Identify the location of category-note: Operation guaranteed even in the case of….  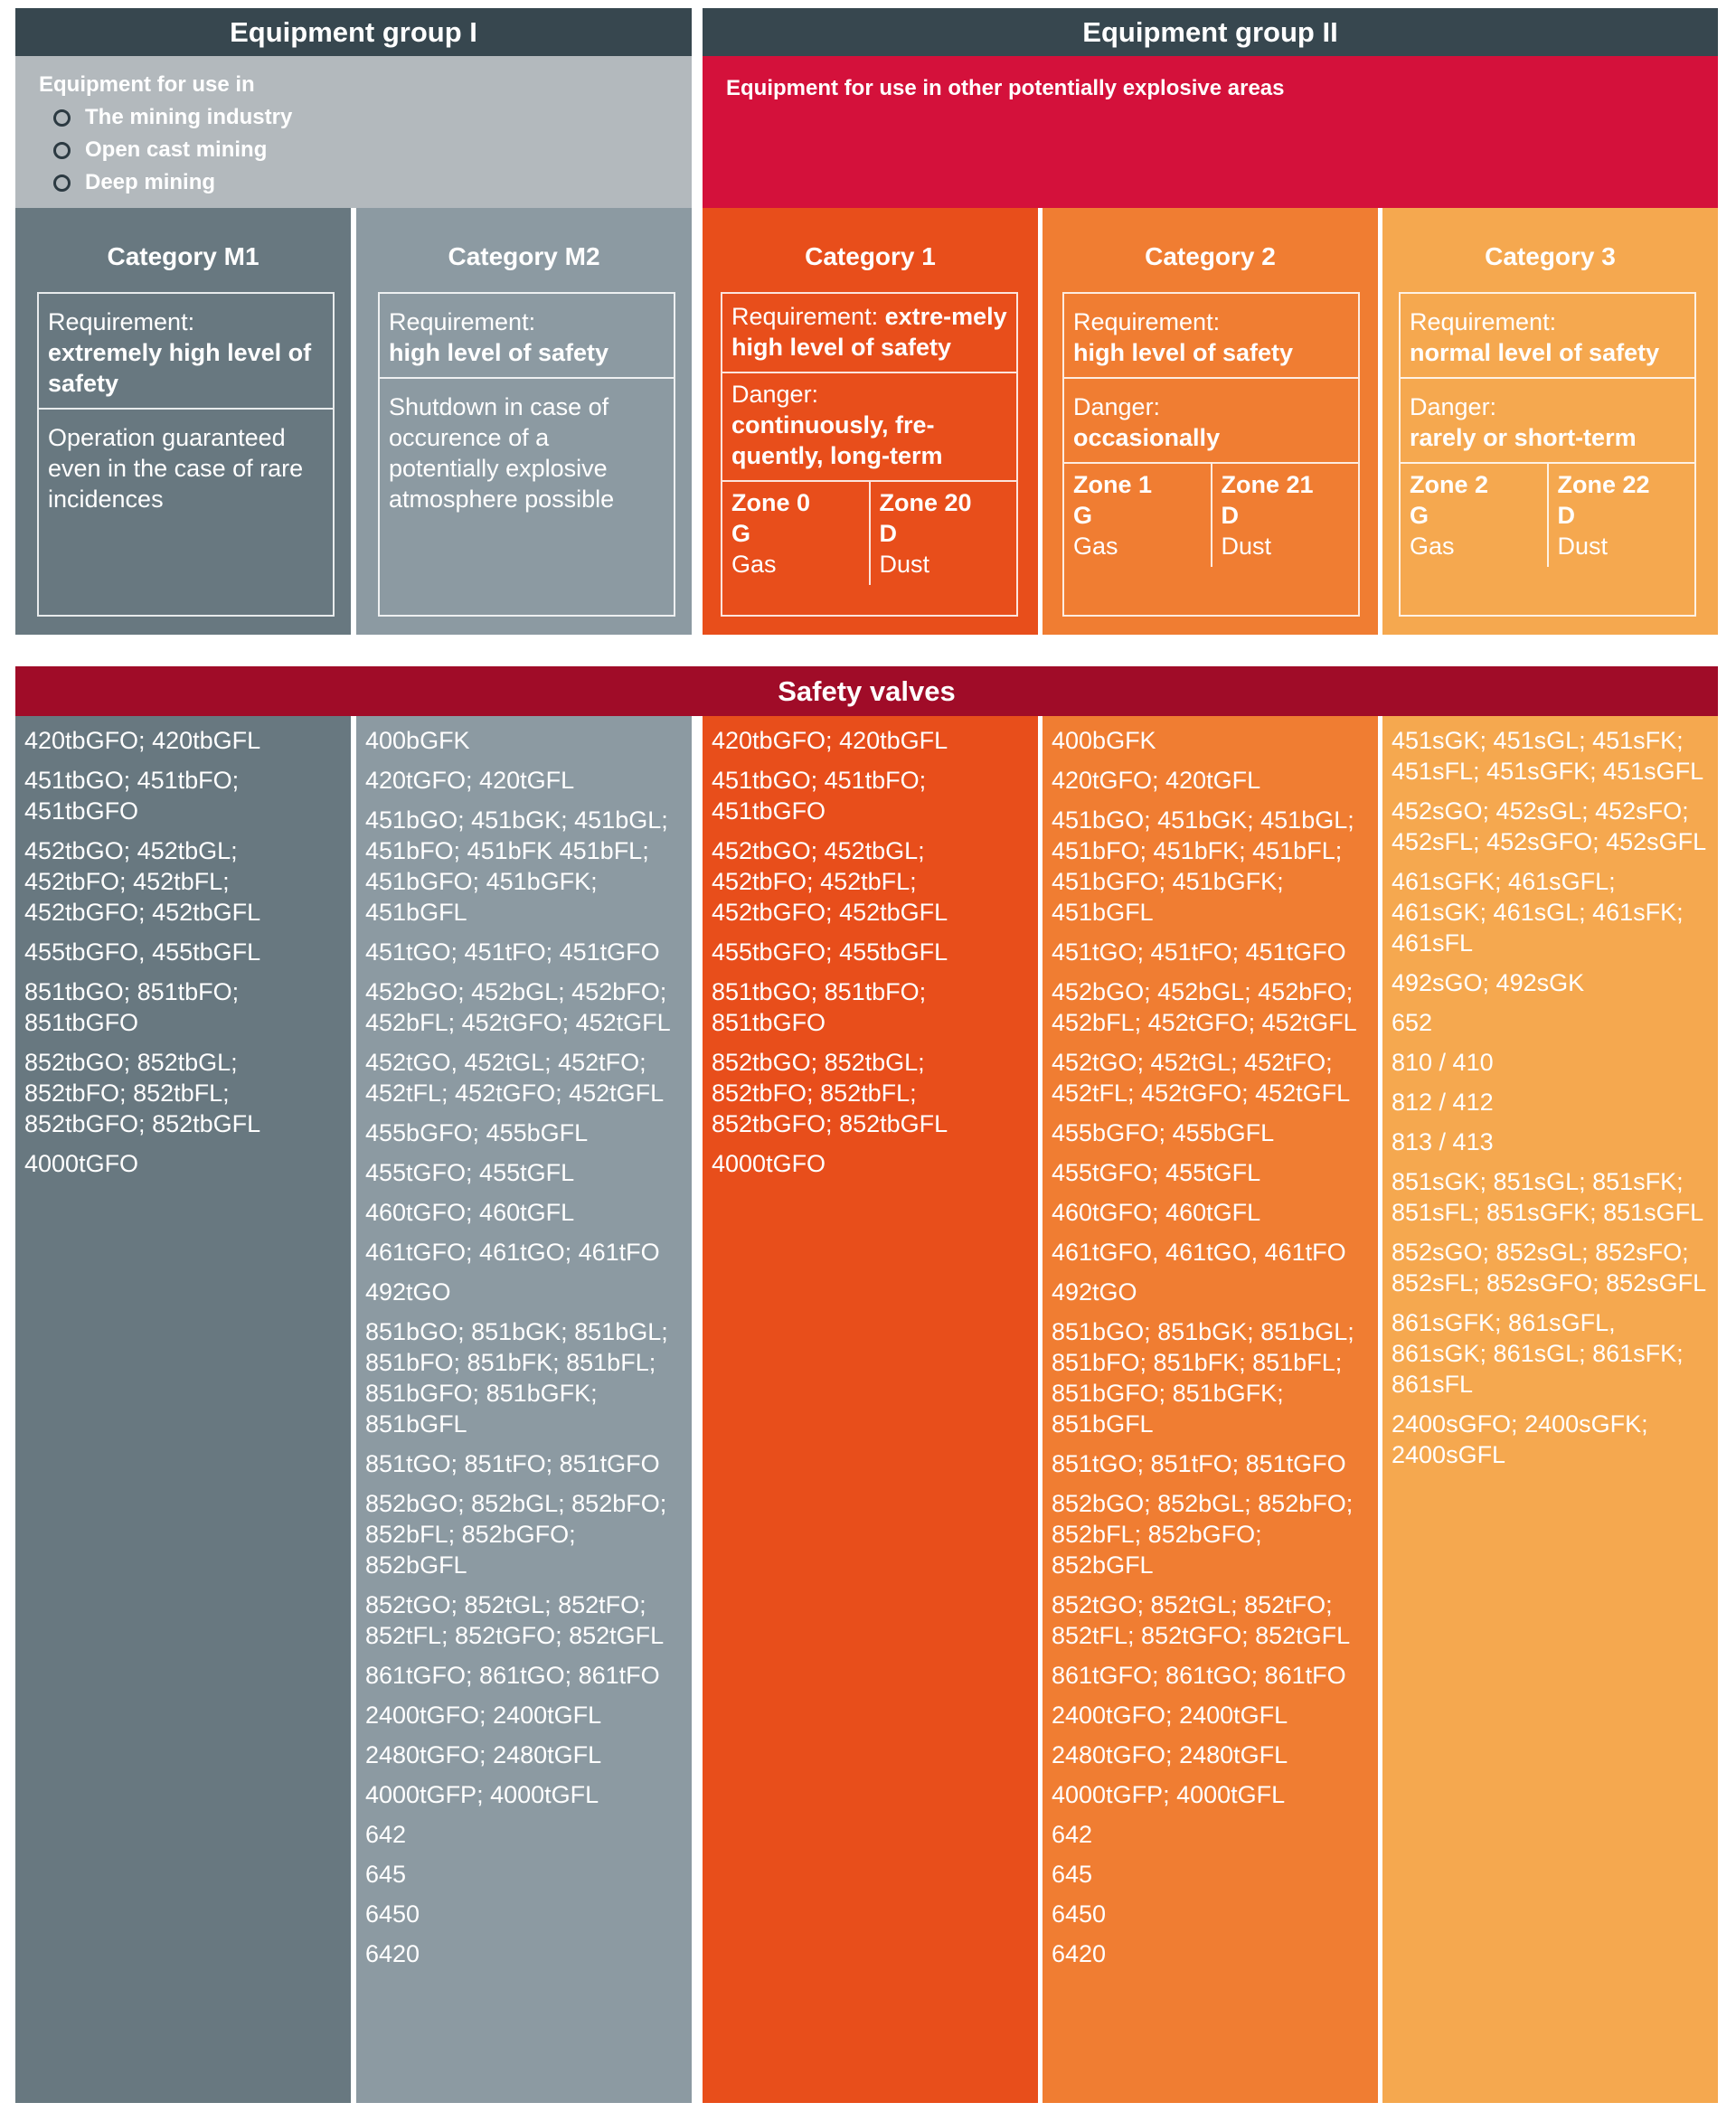
(176, 468).